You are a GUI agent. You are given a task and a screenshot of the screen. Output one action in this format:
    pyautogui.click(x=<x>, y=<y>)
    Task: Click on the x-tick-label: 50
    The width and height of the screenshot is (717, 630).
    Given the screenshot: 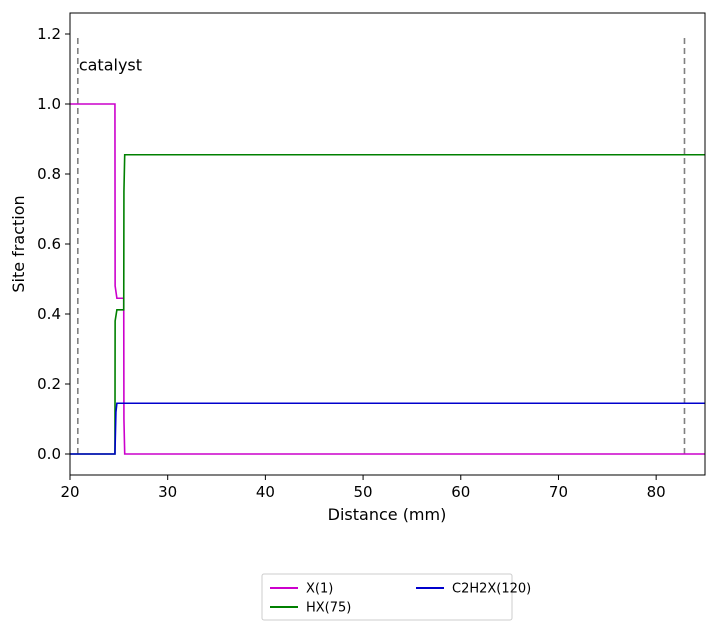 What is the action you would take?
    pyautogui.click(x=363, y=492)
    